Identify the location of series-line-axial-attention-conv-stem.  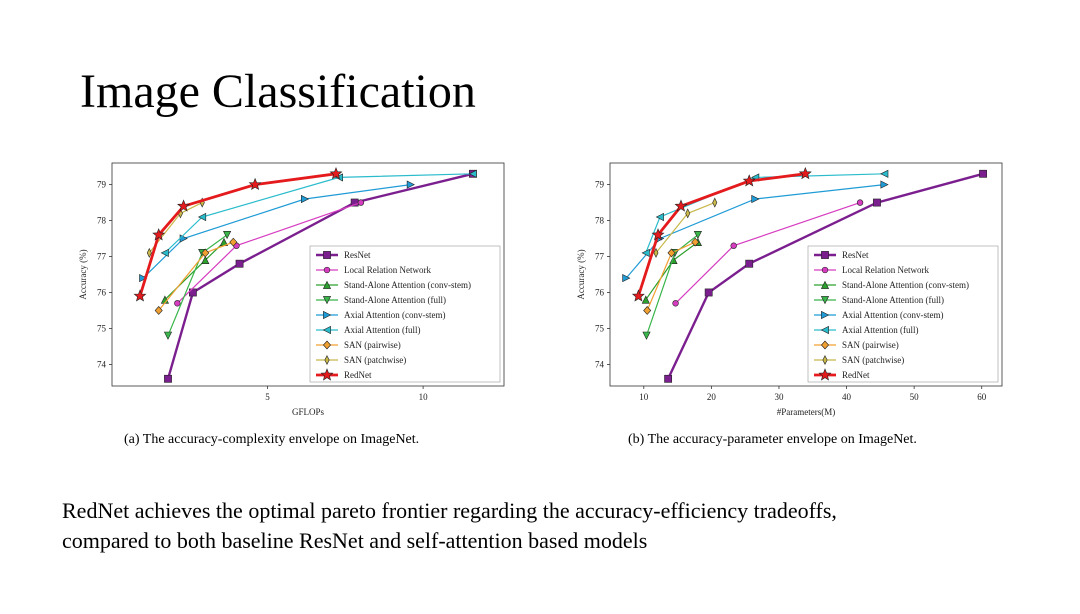
(755, 231).